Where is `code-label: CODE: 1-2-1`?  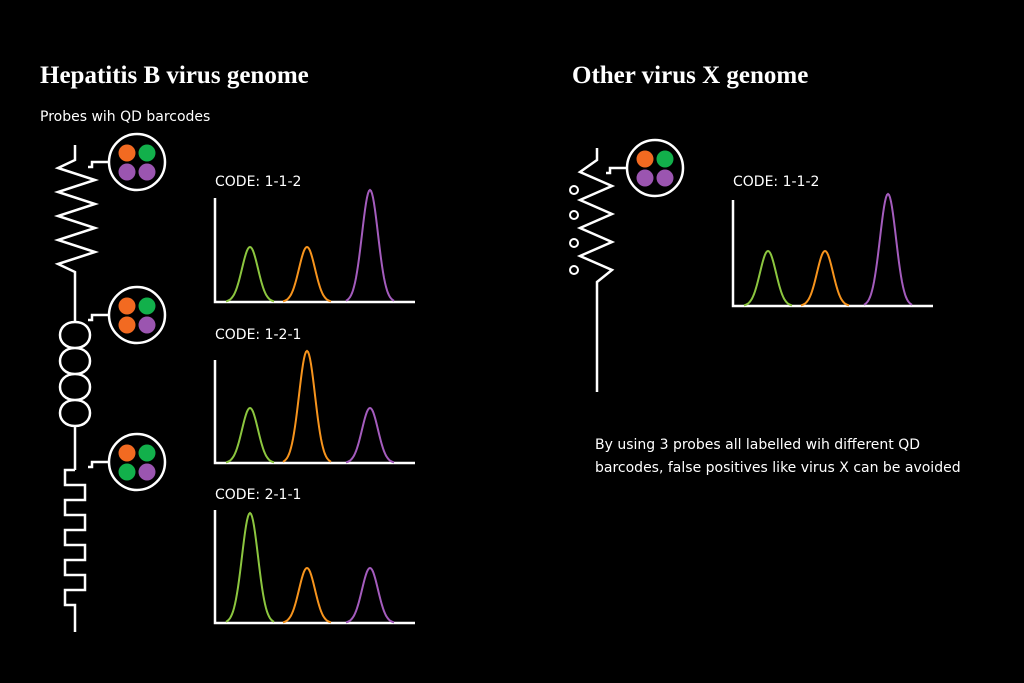
code-label: CODE: 1-2-1 is located at coordinates (258, 335).